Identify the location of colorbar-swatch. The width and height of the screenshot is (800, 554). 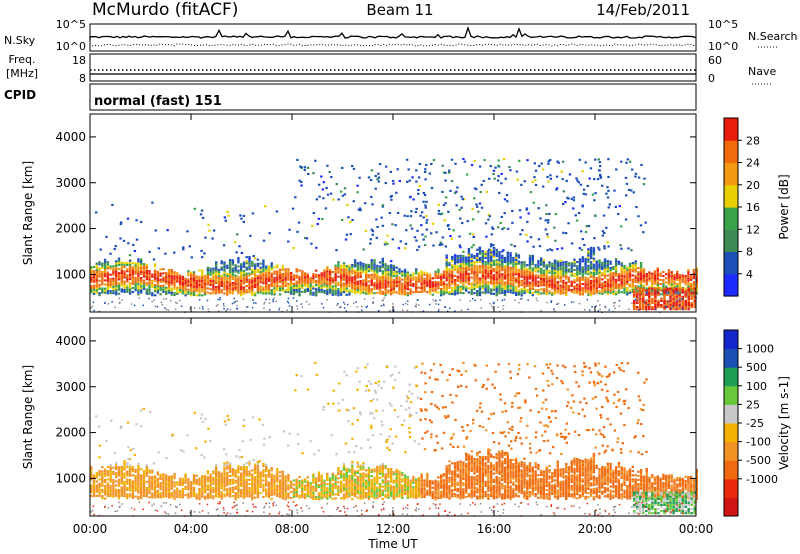
(731, 285).